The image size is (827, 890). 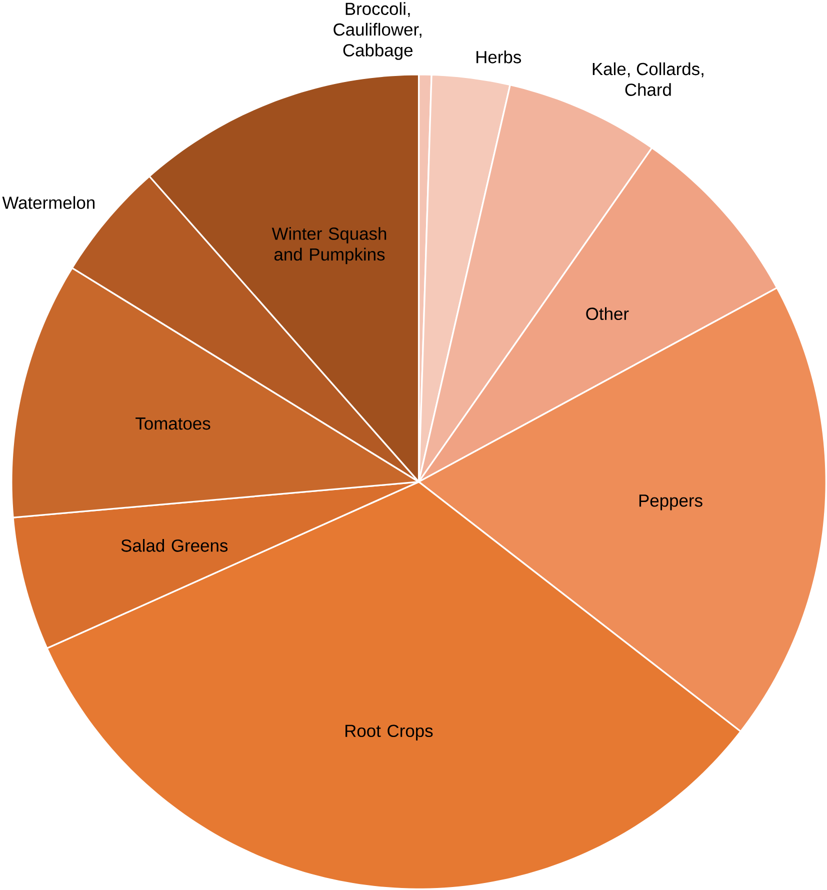 I want to click on slice-label: Root Crops, so click(x=389, y=732).